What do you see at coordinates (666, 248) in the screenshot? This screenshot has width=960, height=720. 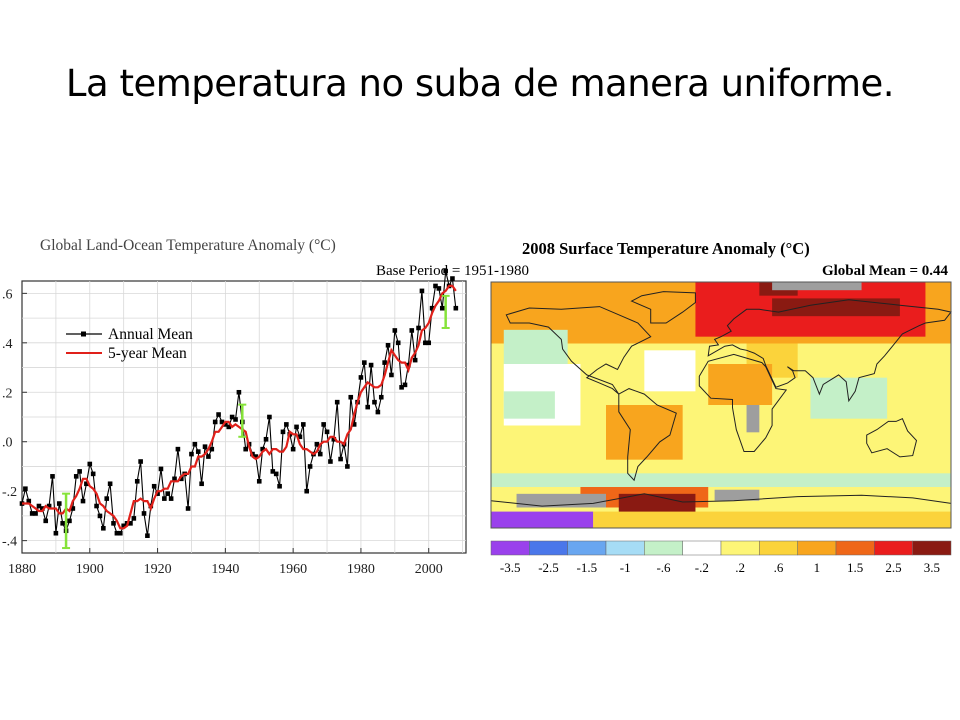 I see `map-chart-title: 2008 Surface Temperature Anomaly (°C)` at bounding box center [666, 248].